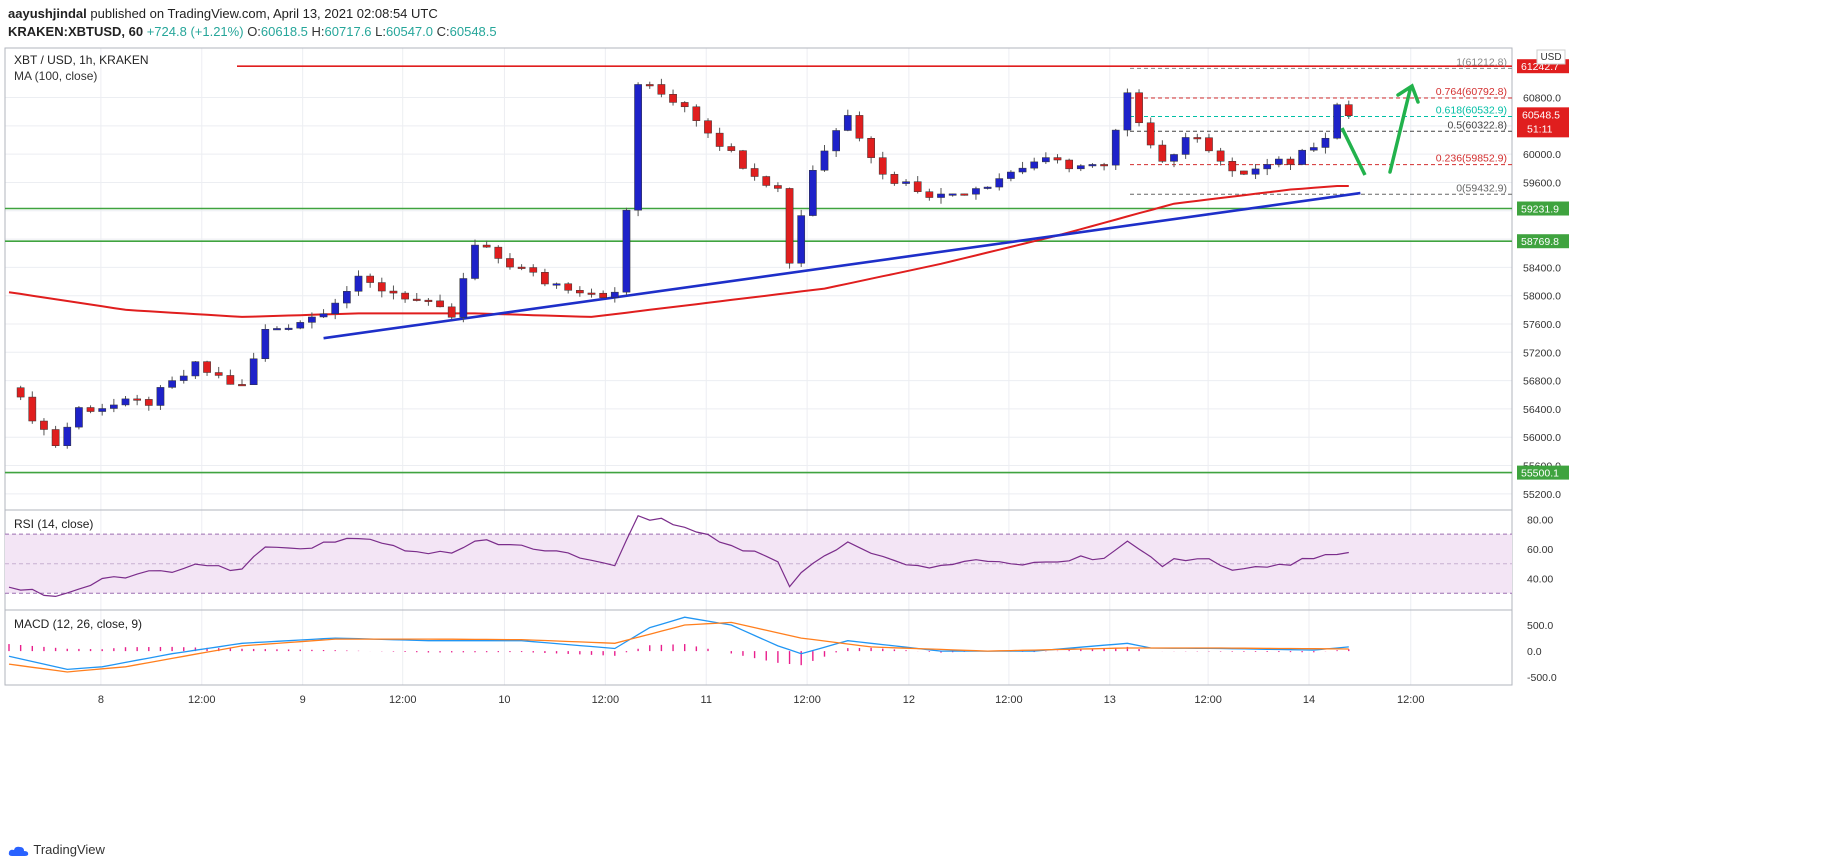 Image resolution: width=1828 pixels, height=867 pixels. I want to click on currency-label: USD, so click(1550, 57).